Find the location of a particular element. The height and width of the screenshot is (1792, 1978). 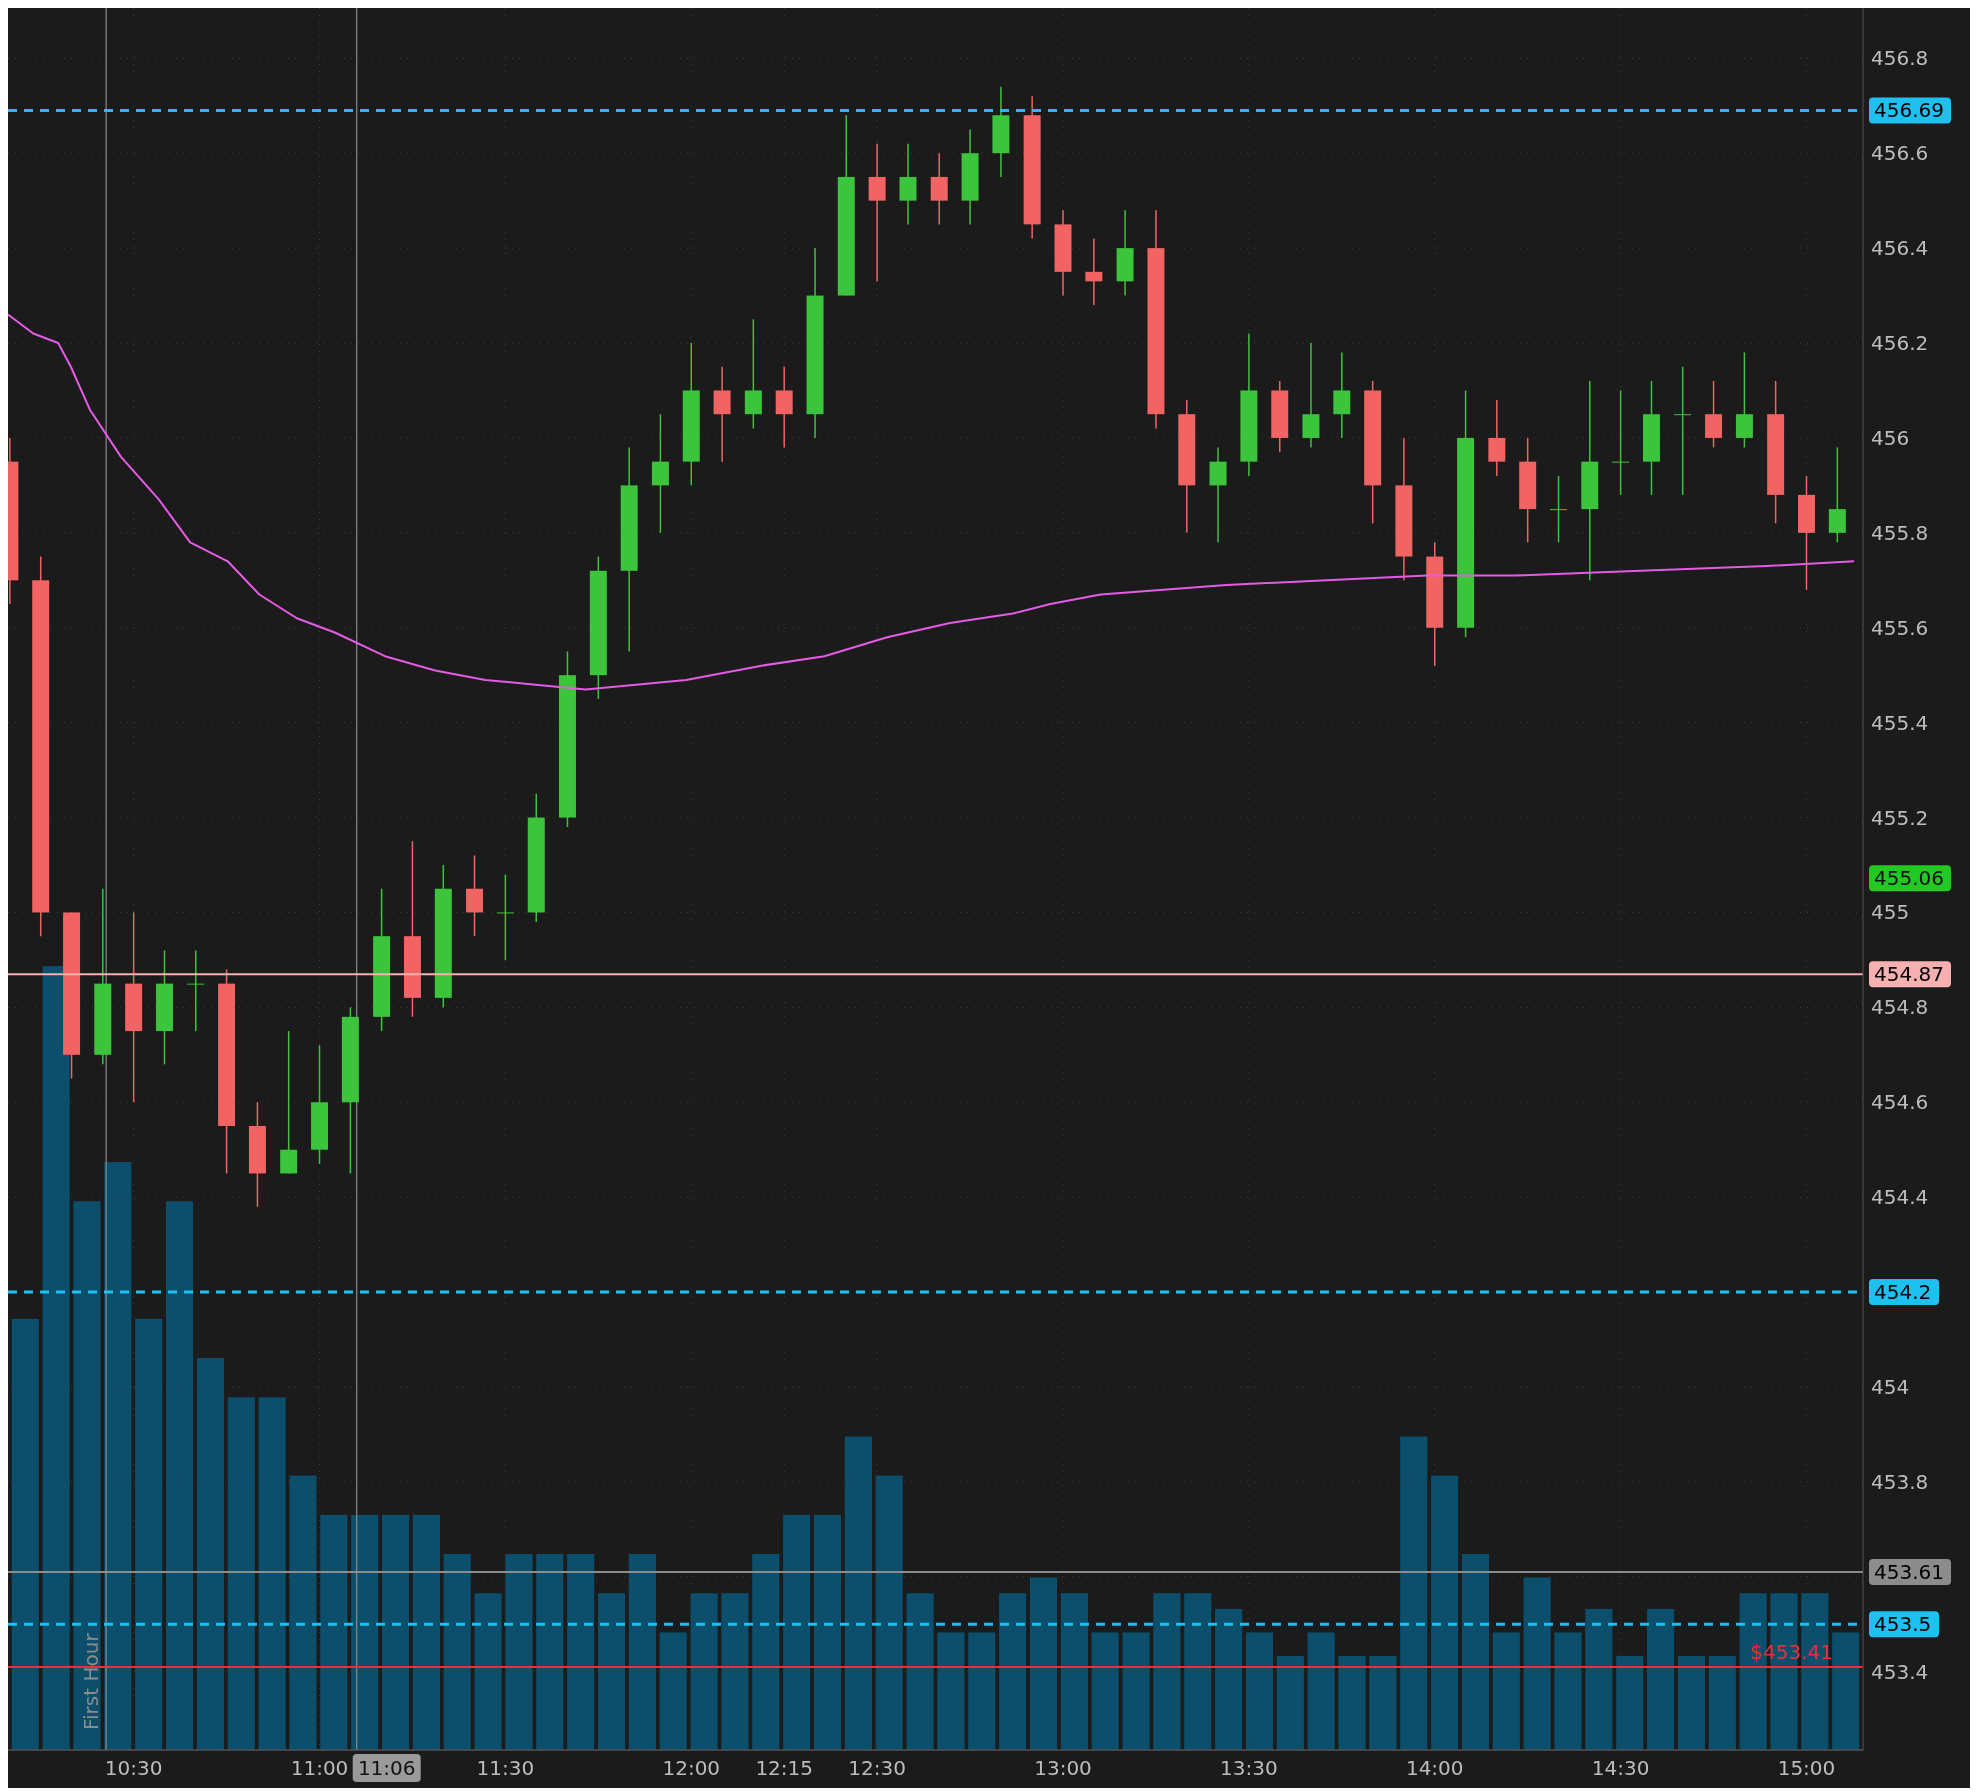

x-tick-label: 12:30 is located at coordinates (877, 1768).